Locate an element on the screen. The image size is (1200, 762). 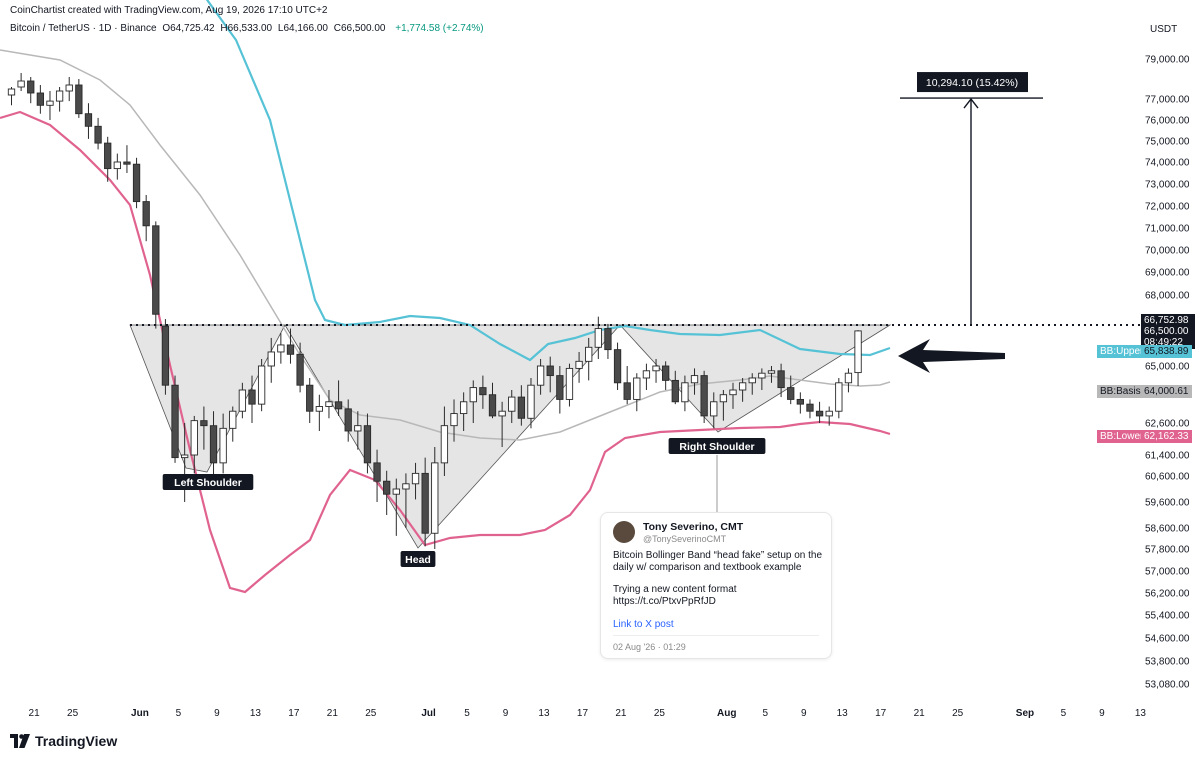
time-tick-label: 17 is located at coordinates (294, 713).